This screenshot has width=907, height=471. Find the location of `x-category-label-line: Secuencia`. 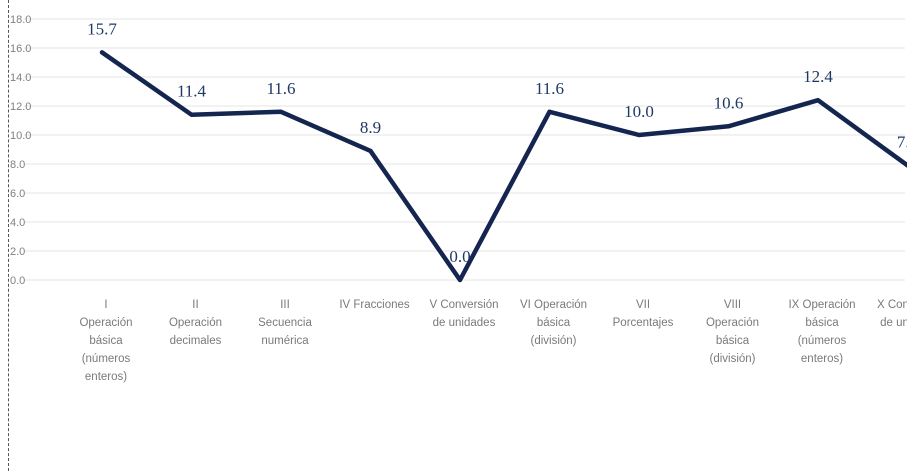

x-category-label-line: Secuencia is located at coordinates (285, 323).